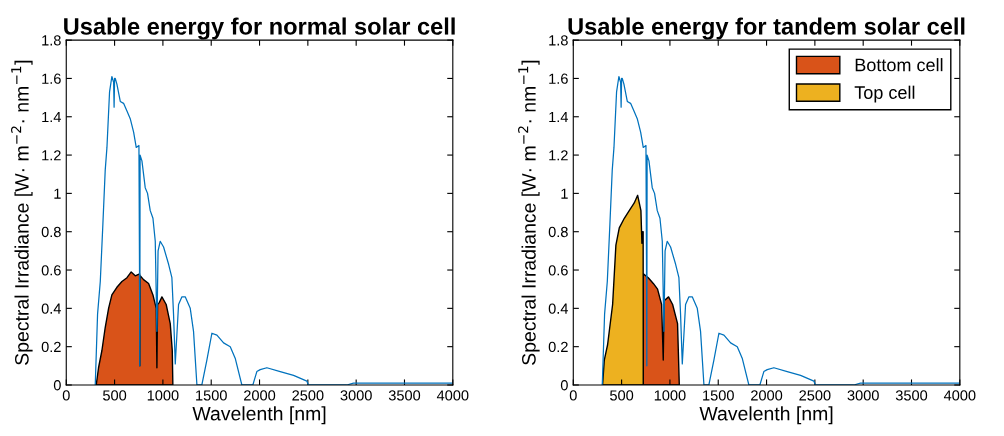 This screenshot has height=436, width=1004. Describe the element at coordinates (884, 94) in the screenshot. I see `legend-label: Top cell` at that location.